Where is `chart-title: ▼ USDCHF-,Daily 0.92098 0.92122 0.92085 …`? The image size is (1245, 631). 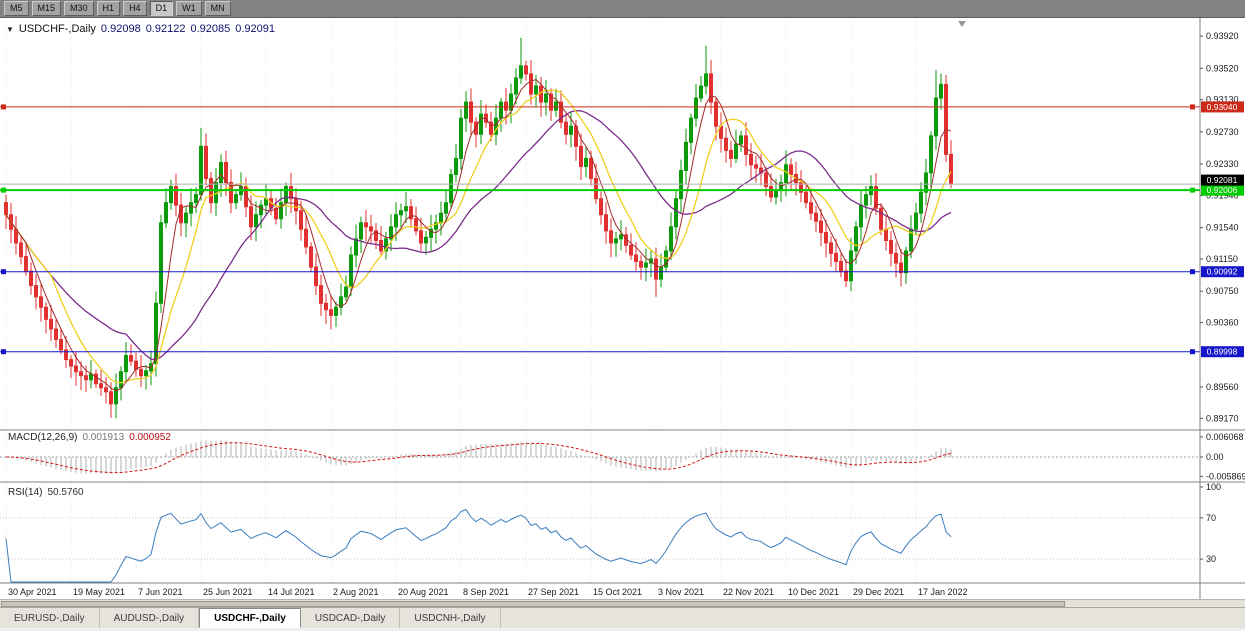
chart-title: ▼ USDCHF-,Daily 0.92098 0.92122 0.92085 … is located at coordinates (140, 29).